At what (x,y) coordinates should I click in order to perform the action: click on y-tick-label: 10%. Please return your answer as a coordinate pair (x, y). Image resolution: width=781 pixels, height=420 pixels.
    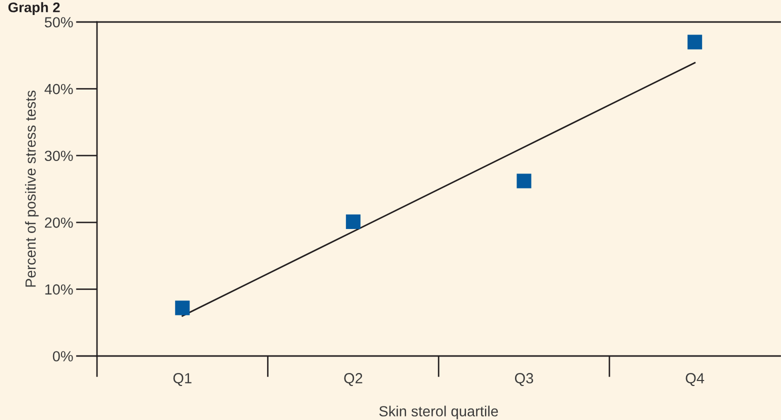
    Looking at the image, I should click on (59, 289).